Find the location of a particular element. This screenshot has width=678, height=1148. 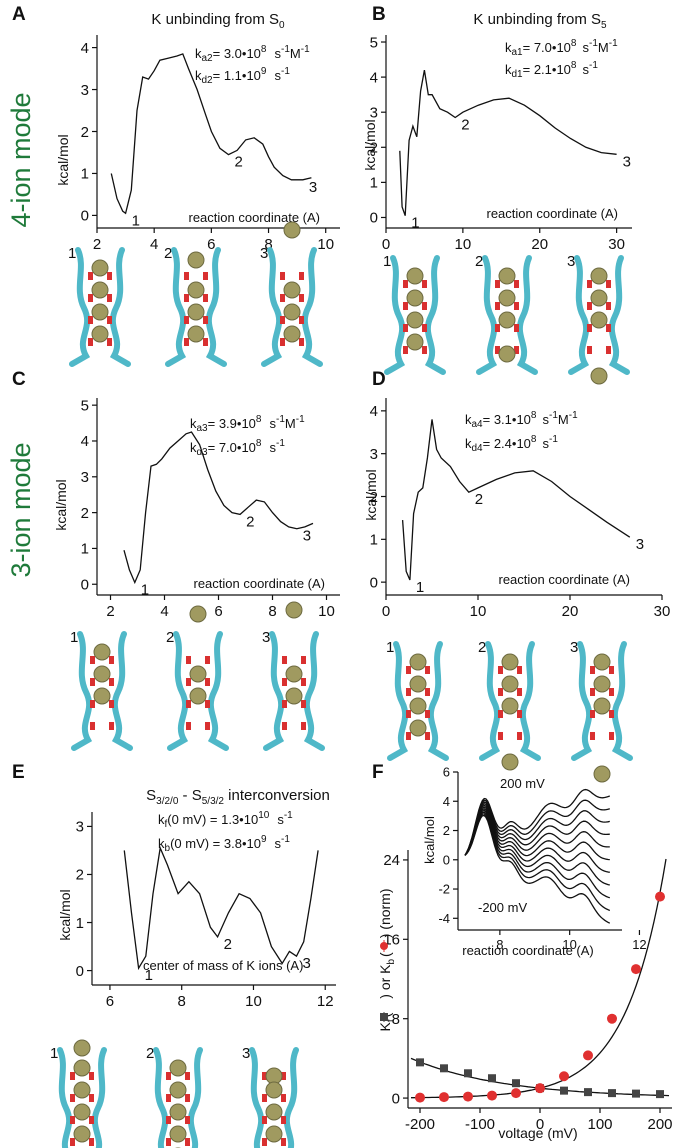

panel-d-xlabel: reaction coordinate (A) is located at coordinates (564, 579).